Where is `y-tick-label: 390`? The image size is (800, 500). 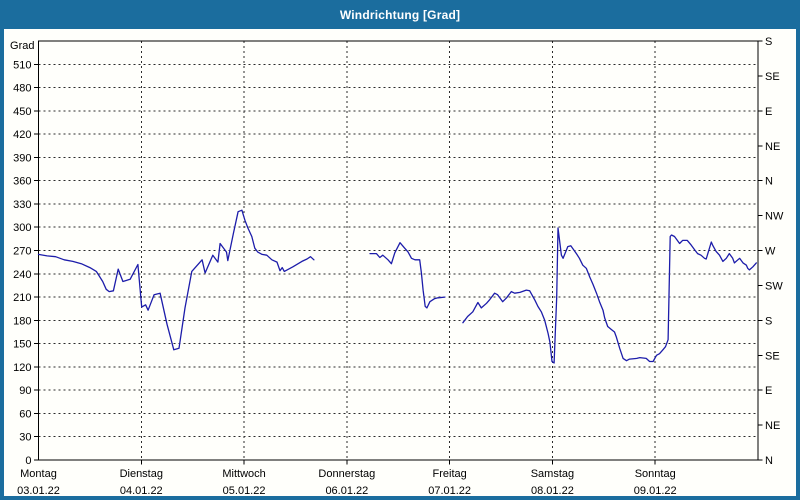
y-tick-label: 390 is located at coordinates (22, 158).